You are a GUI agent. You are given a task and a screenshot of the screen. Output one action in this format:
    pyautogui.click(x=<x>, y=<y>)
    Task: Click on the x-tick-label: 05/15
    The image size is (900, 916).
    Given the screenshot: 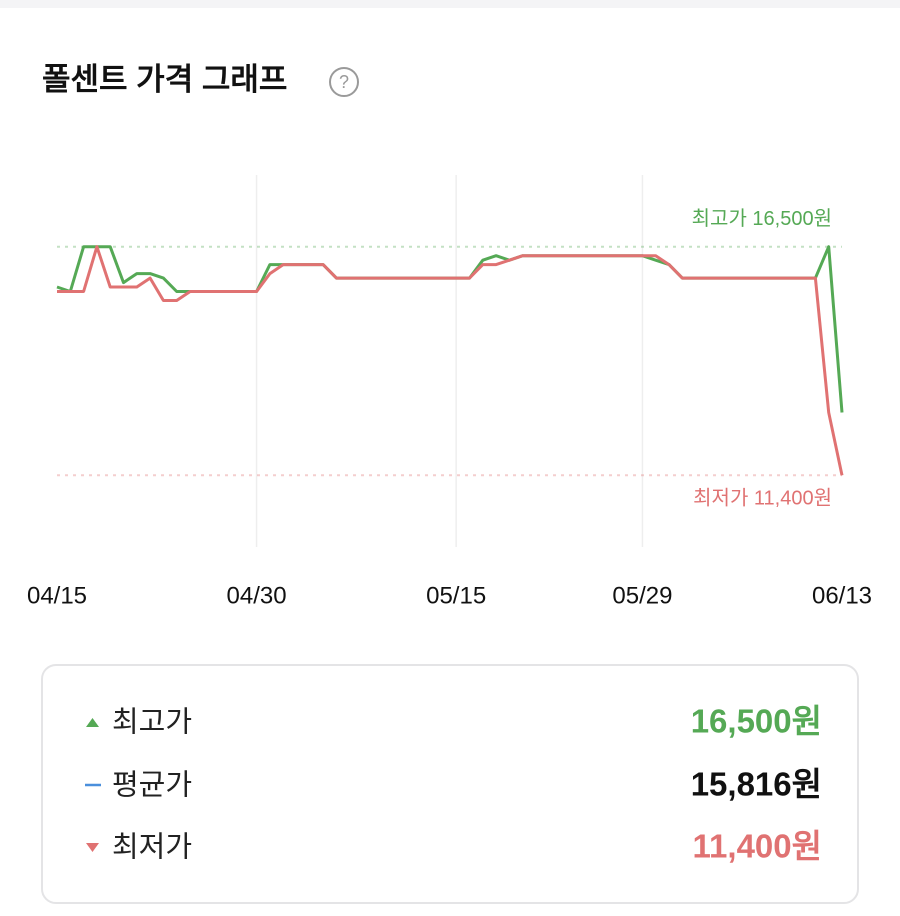 What is the action you would take?
    pyautogui.click(x=456, y=595)
    